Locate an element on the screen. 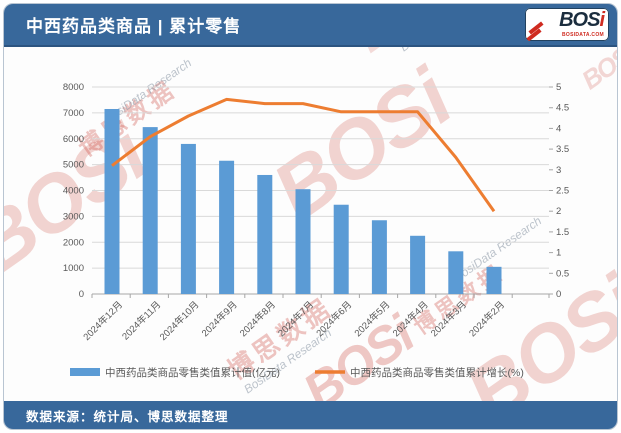 This screenshot has width=621, height=433. data-source-text: 数据来源：统计局、博思数据整理 is located at coordinates (127, 416).